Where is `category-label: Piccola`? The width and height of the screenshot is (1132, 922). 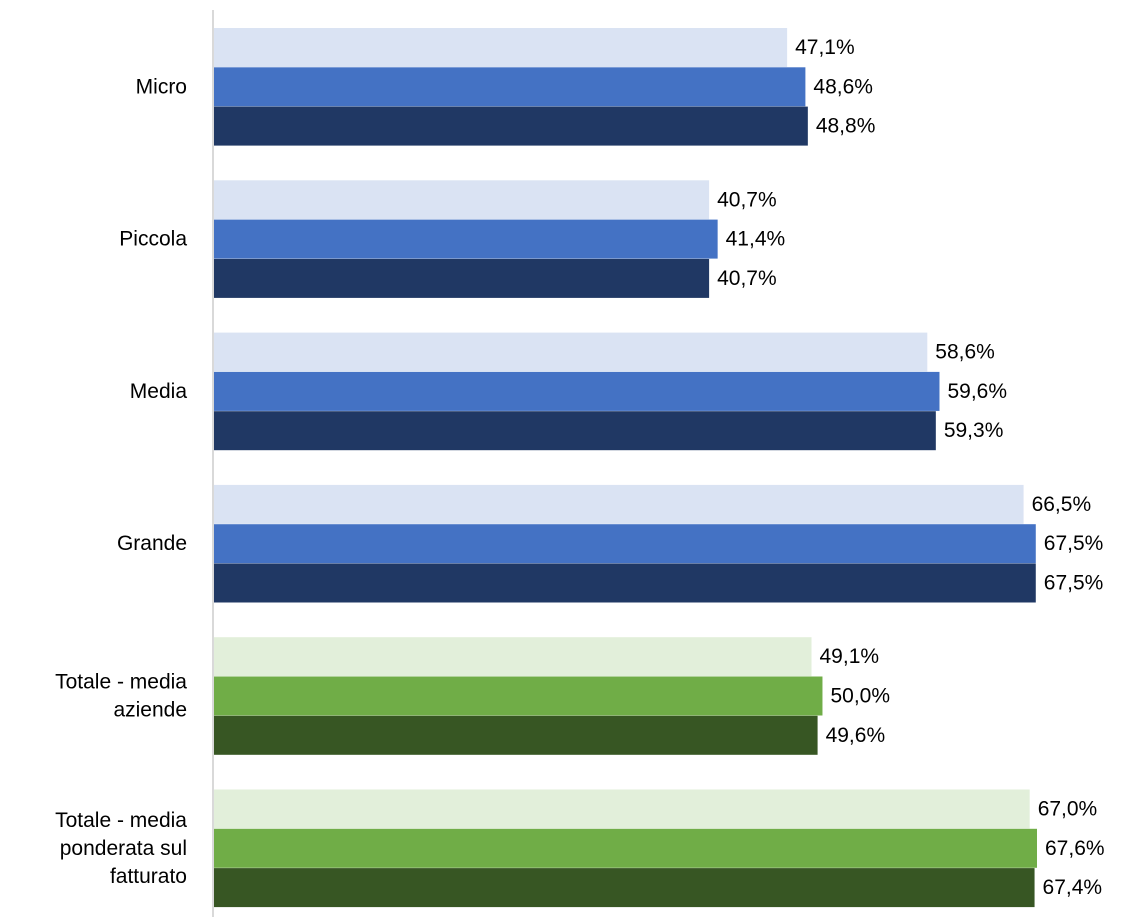
category-label: Piccola is located at coordinates (153, 239).